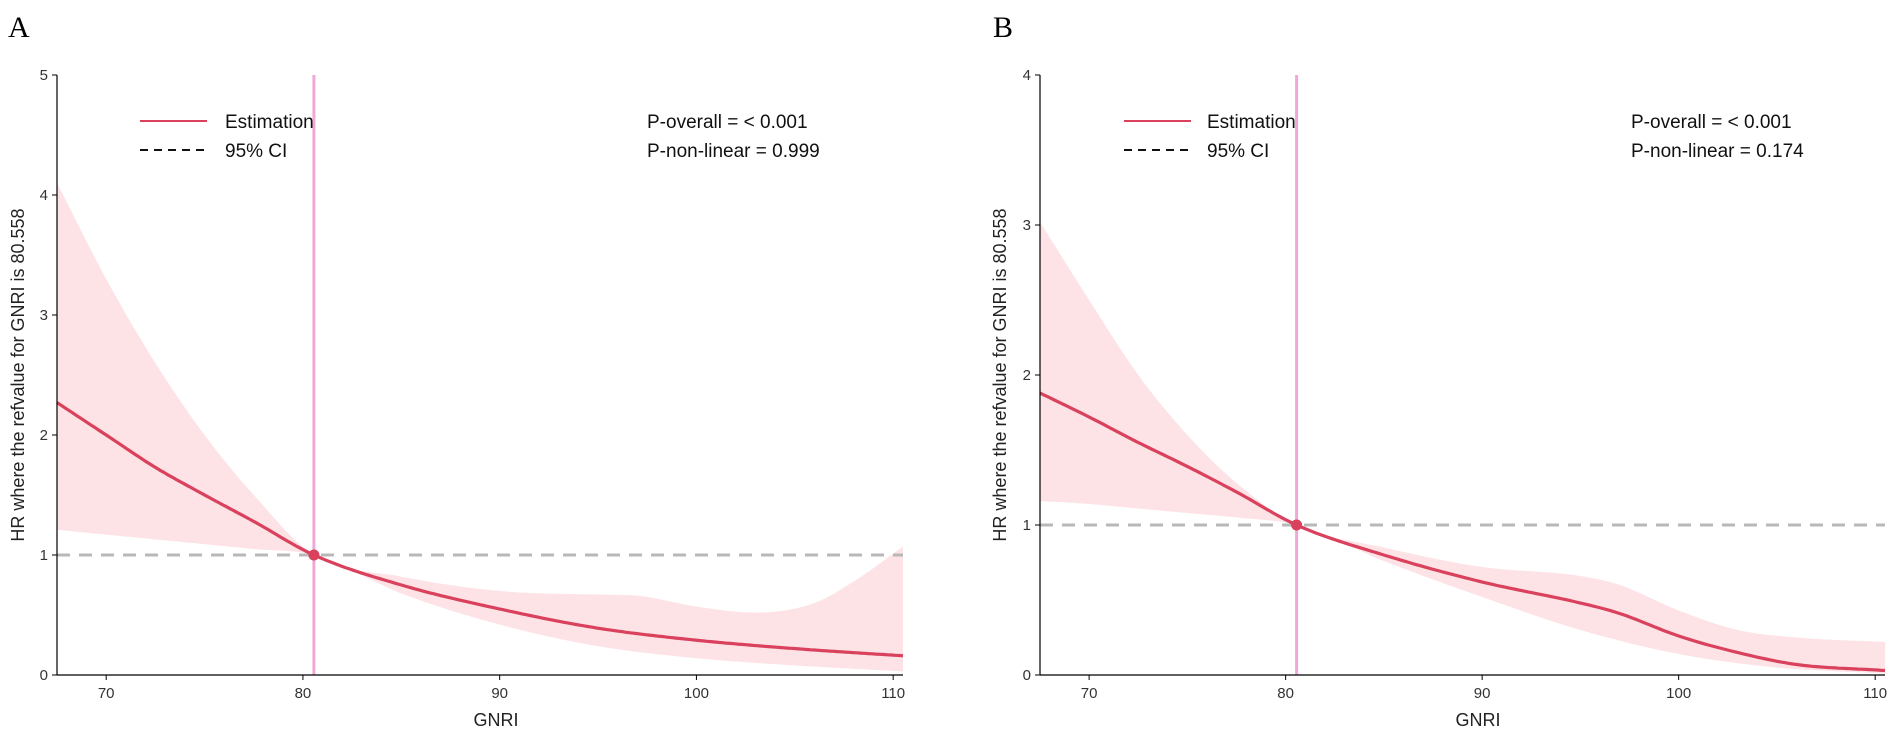  What do you see at coordinates (1003, 27) in the screenshot?
I see `panel-label: B` at bounding box center [1003, 27].